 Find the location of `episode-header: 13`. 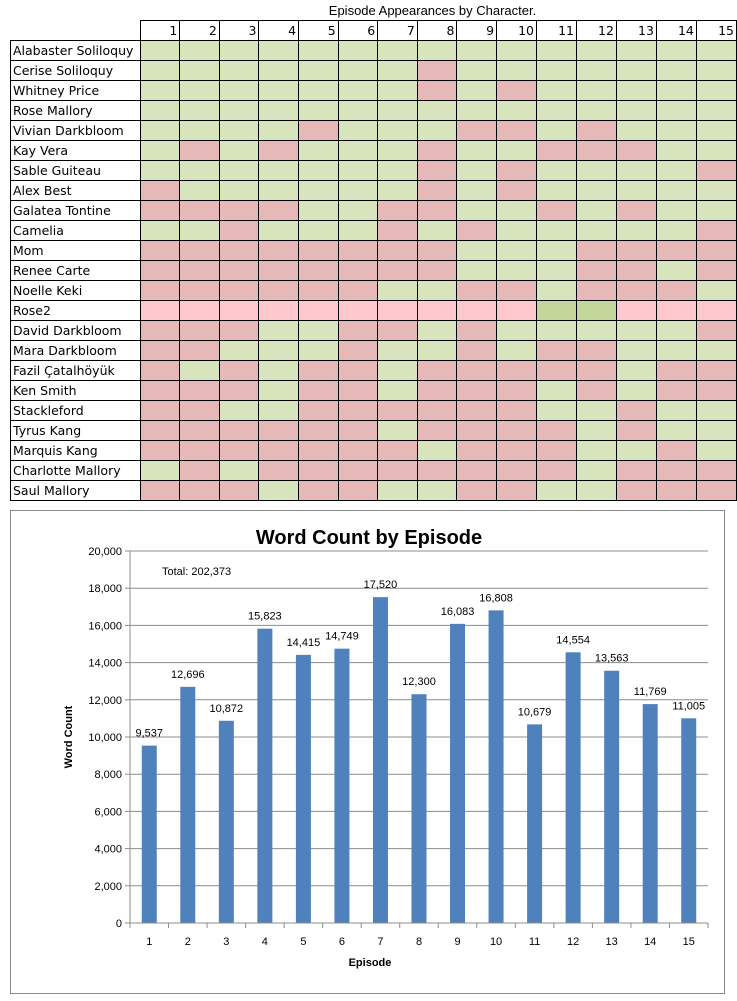

episode-header: 13 is located at coordinates (636, 30).